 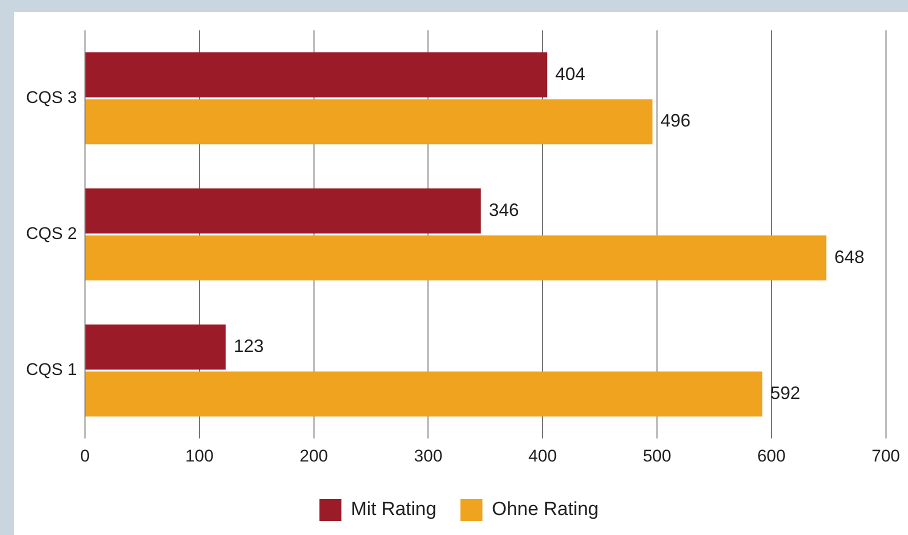 I want to click on x-tick-label: 0, so click(x=85, y=456).